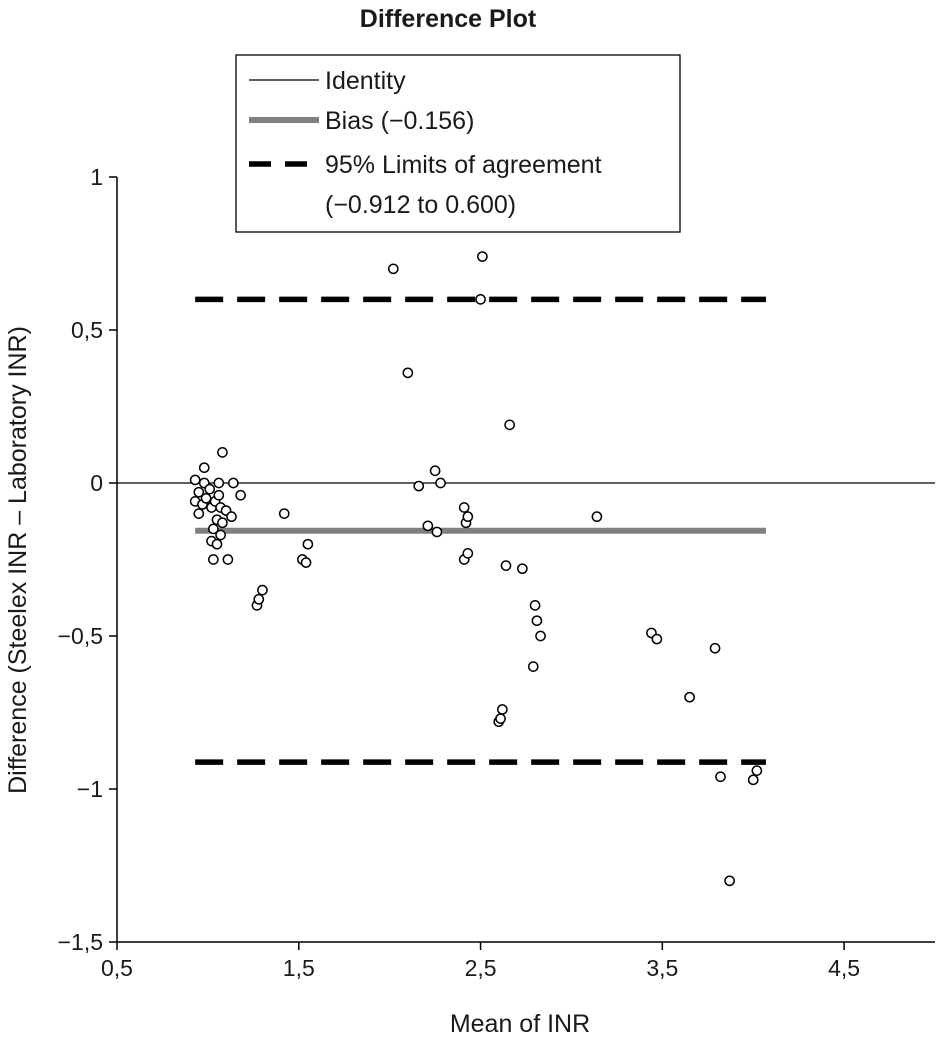 The width and height of the screenshot is (937, 1040). Describe the element at coordinates (399, 121) in the screenshot. I see `legend-bias-label: Bias (−0.156)` at that location.